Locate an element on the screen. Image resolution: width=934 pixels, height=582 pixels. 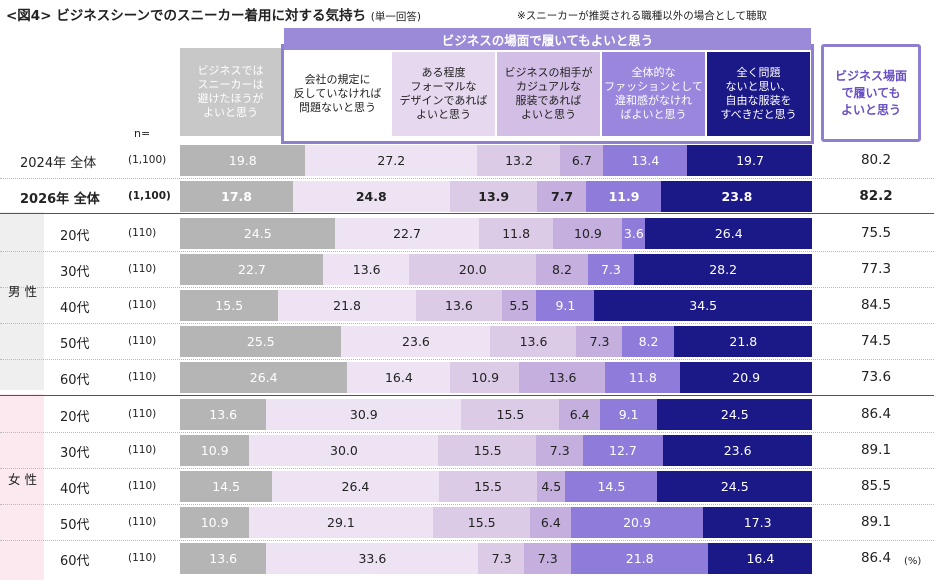
chart-title: <図4> ビジネスシーンでのスニーカー着用に対する気持ち (単一回答) is located at coordinates (213, 14).